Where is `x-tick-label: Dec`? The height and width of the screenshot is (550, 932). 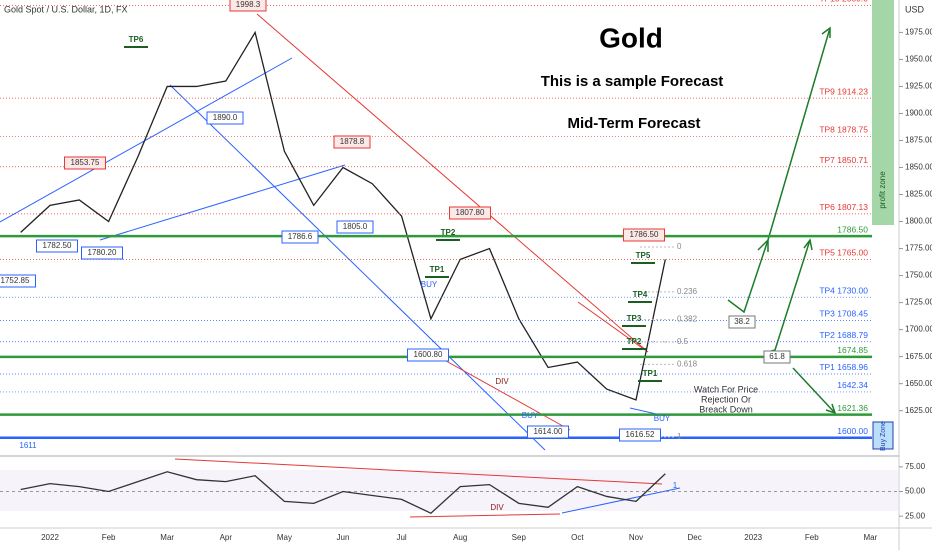
x-tick-label: Dec is located at coordinates (694, 537).